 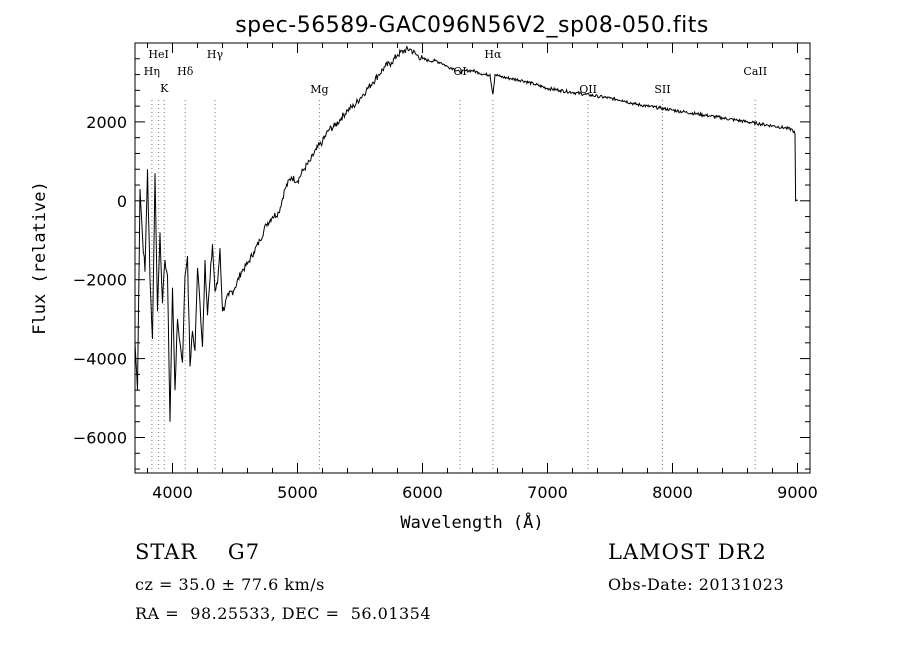 What do you see at coordinates (588, 89) in the screenshot?
I see `spectral-line-label: OII` at bounding box center [588, 89].